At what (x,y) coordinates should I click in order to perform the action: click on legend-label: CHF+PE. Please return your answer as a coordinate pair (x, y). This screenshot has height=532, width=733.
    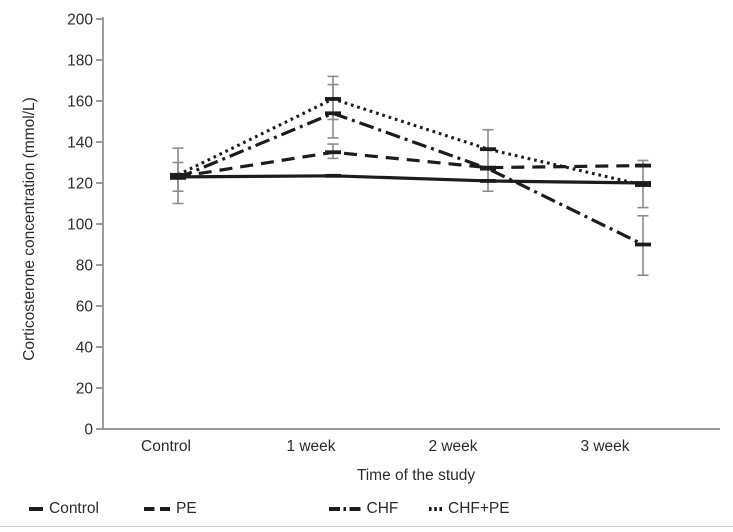
    Looking at the image, I should click on (479, 508).